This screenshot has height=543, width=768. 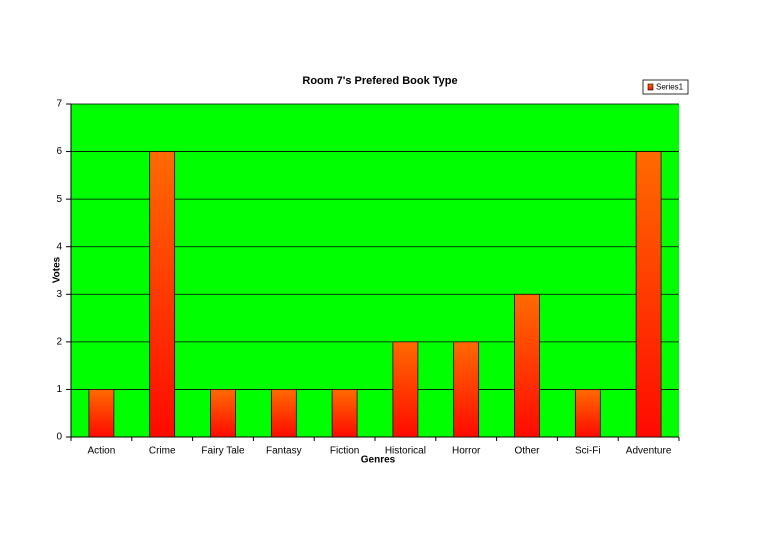 I want to click on y-axis-title: Votes, so click(x=57, y=269).